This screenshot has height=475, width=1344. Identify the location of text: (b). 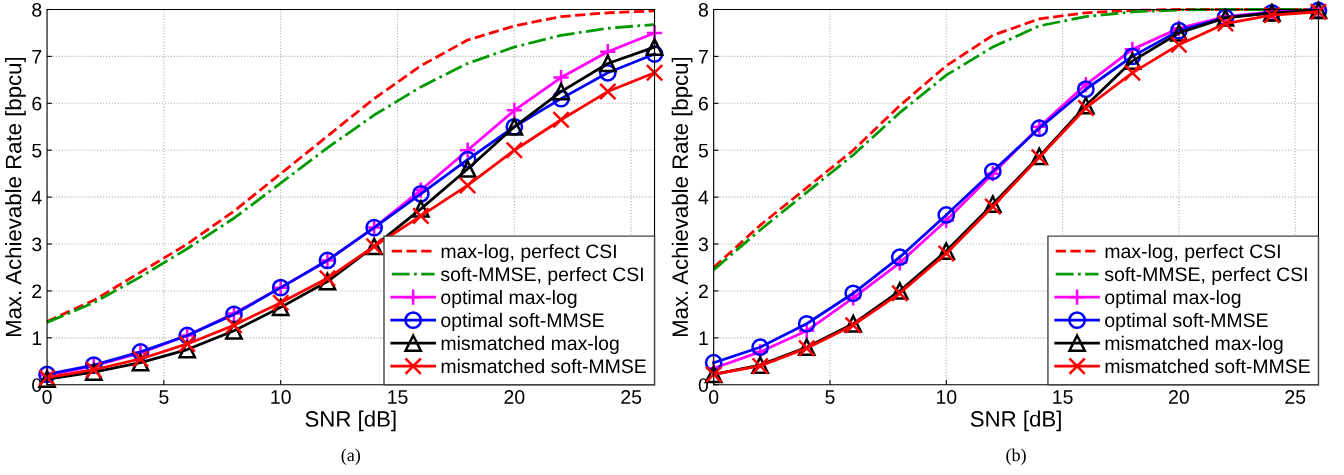
(1016, 456).